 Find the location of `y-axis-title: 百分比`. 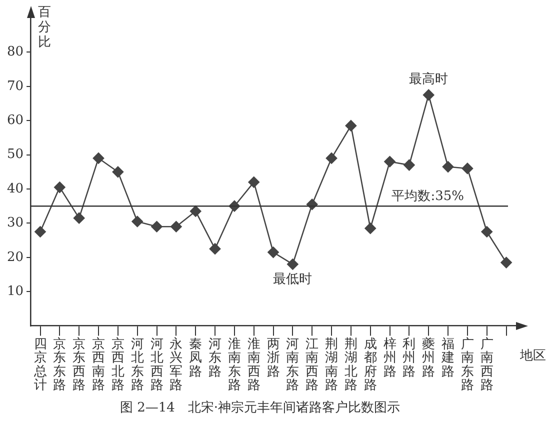

y-axis-title: 百分比 is located at coordinates (45, 27).